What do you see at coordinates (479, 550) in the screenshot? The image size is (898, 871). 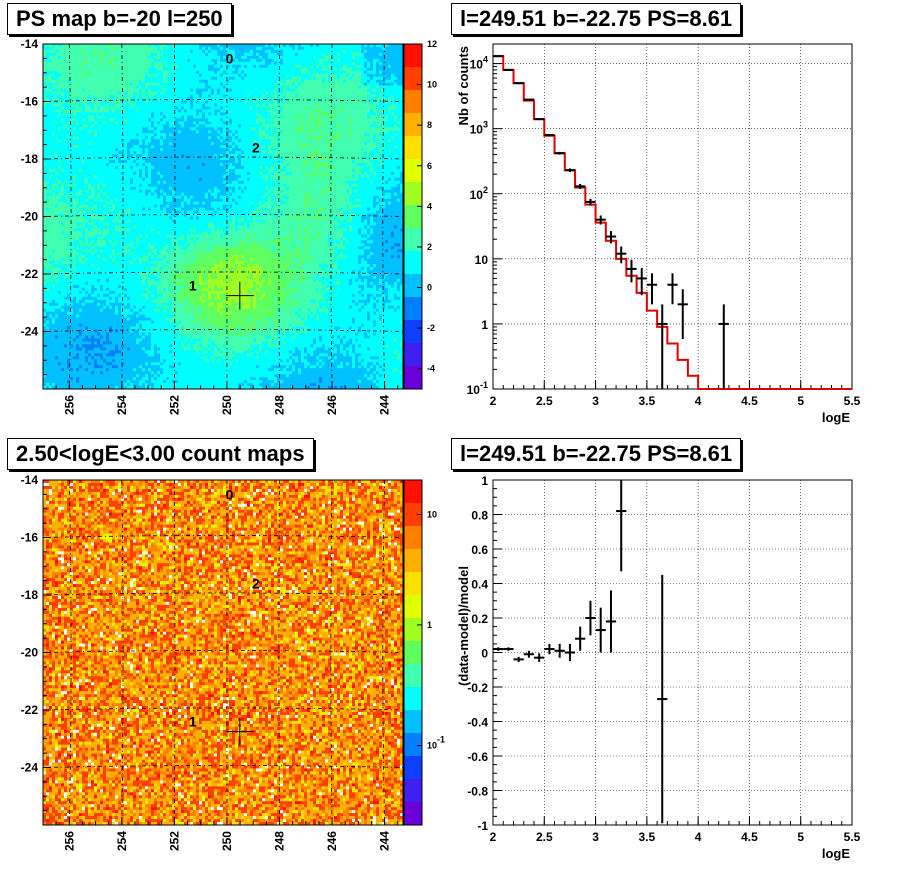 I see `y-tick-label: 0.6` at bounding box center [479, 550].